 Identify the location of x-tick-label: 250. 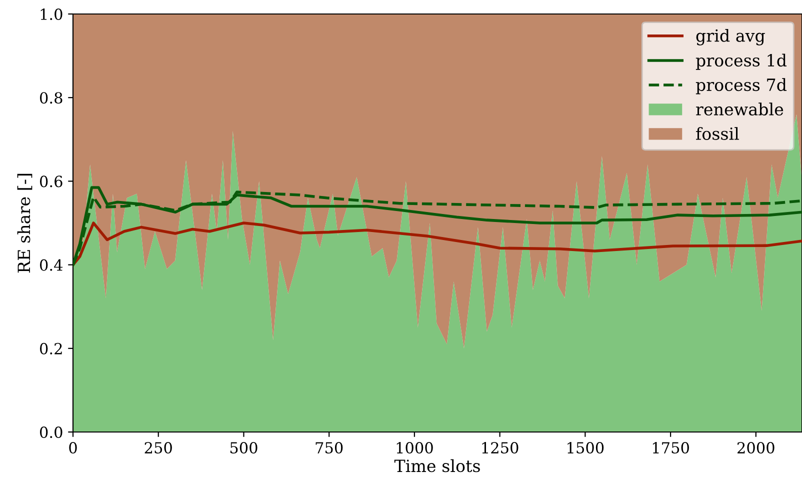
(158, 448).